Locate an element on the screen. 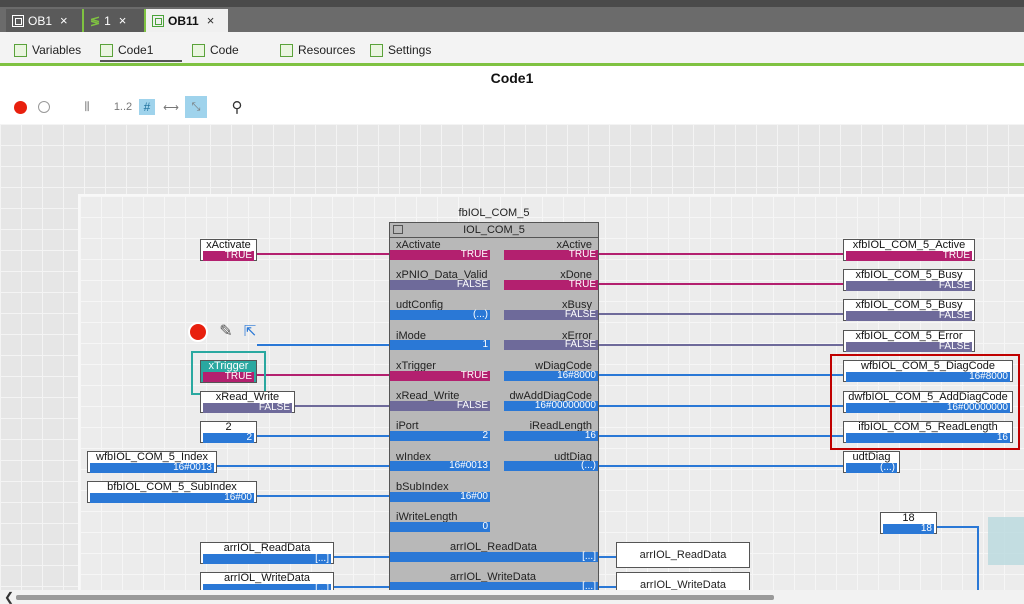  edit-icon: ✎ is located at coordinates (226, 331).